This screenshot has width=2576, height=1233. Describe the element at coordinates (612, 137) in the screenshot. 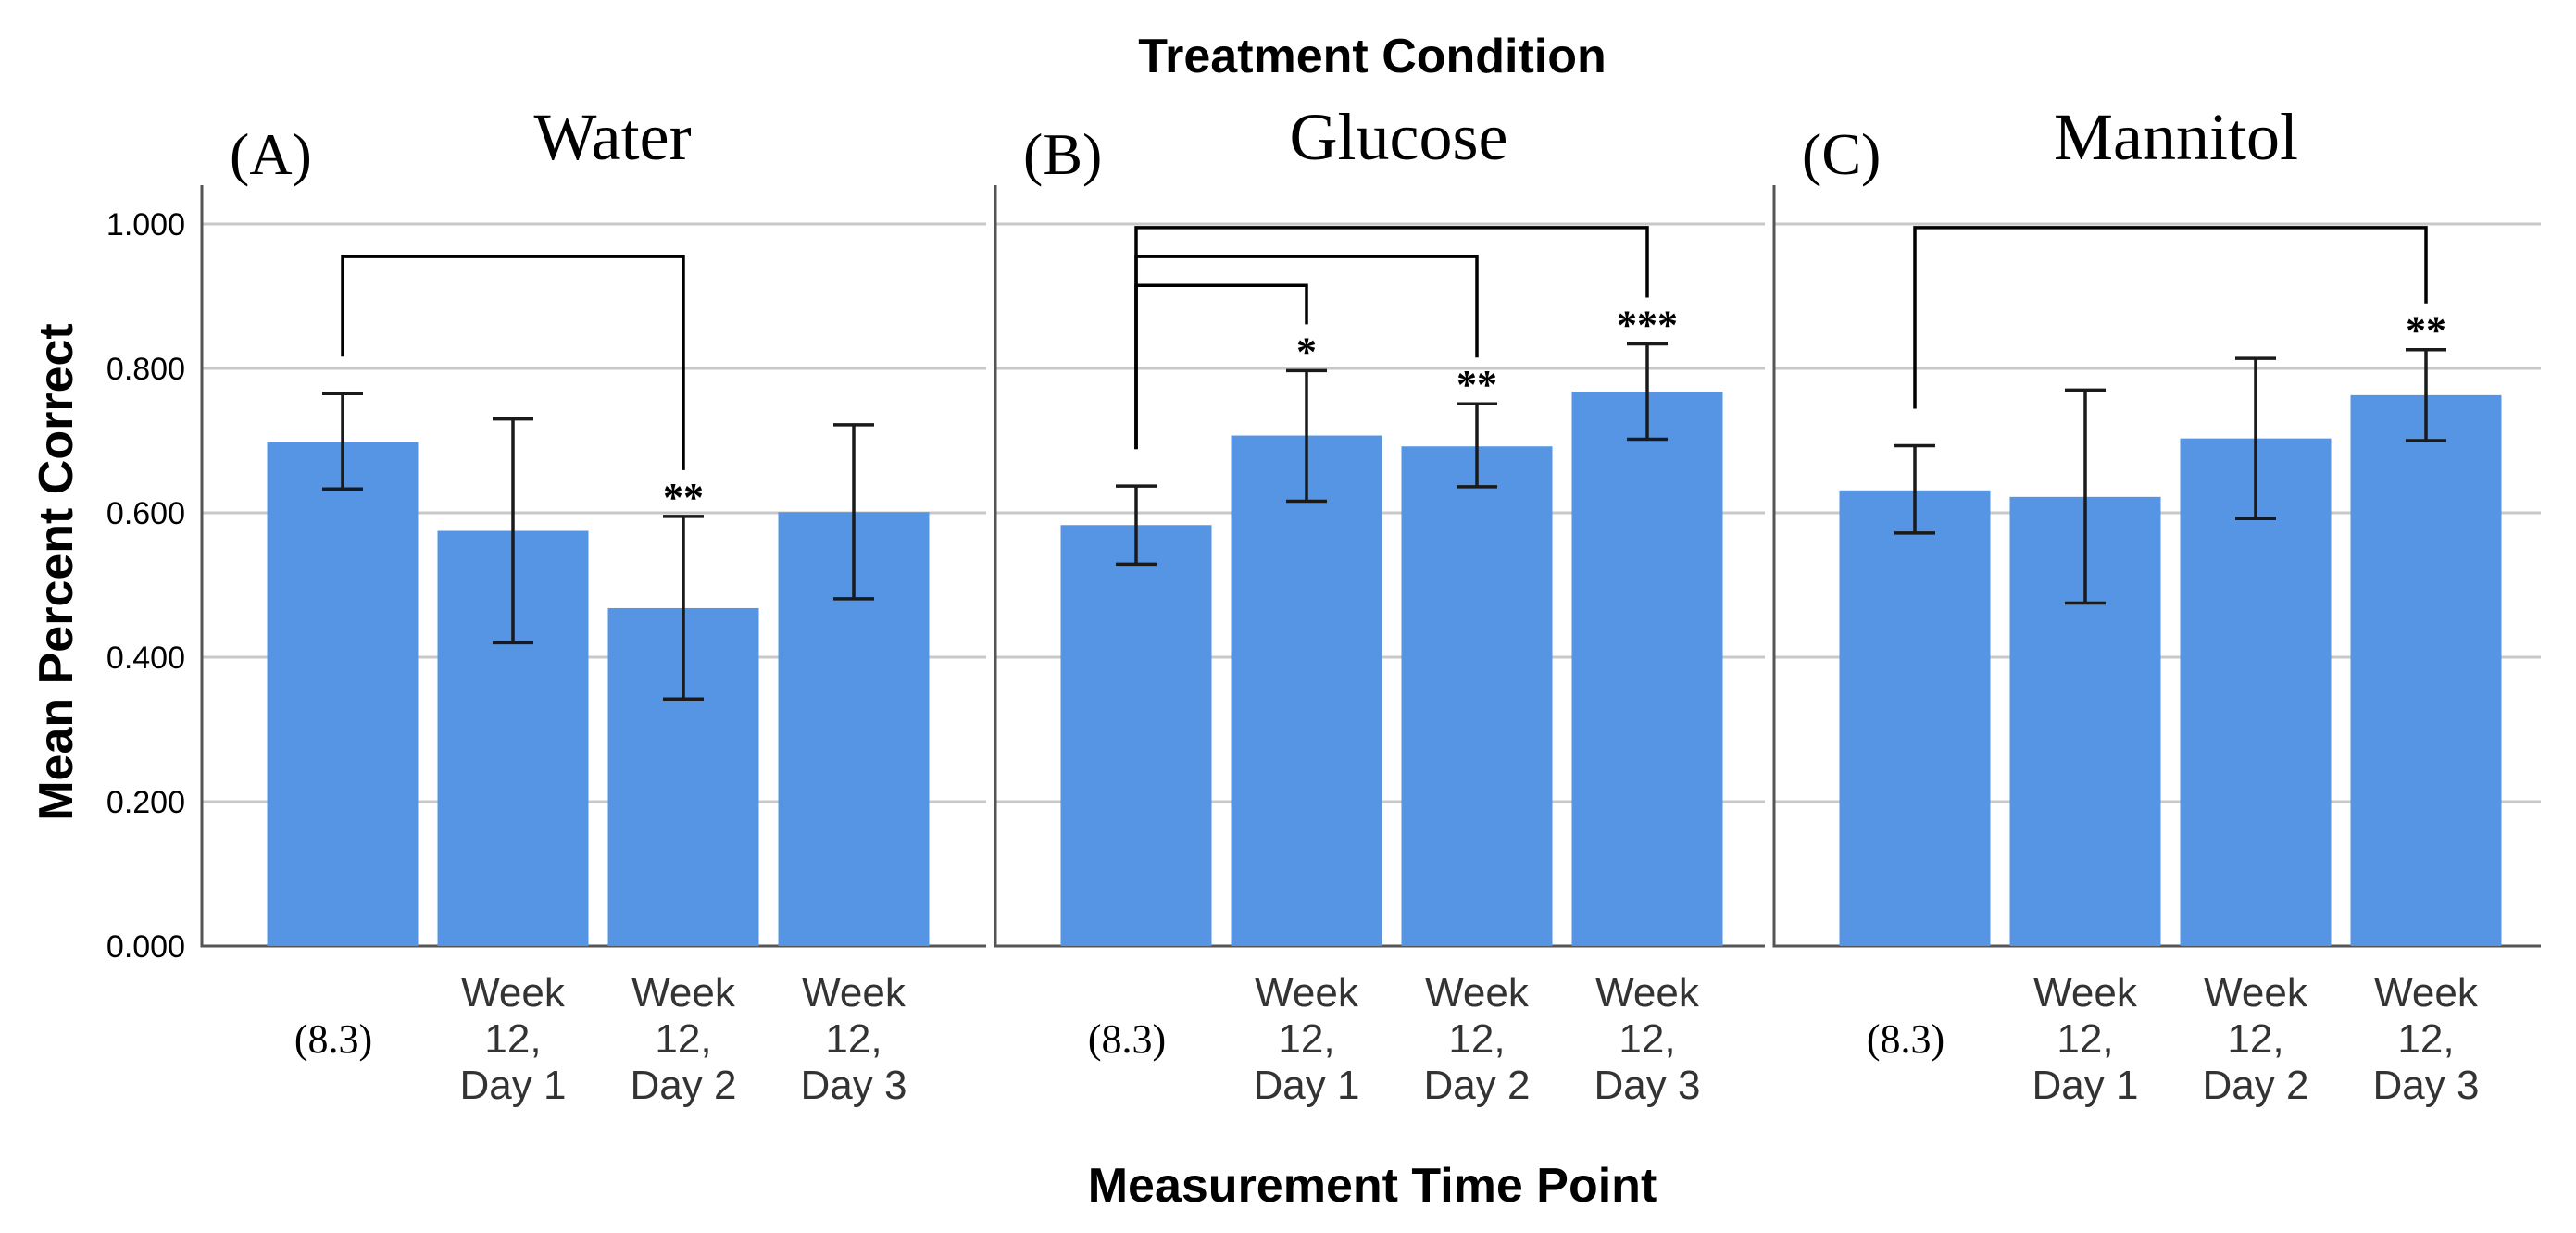

I see `panel-title: Water` at that location.